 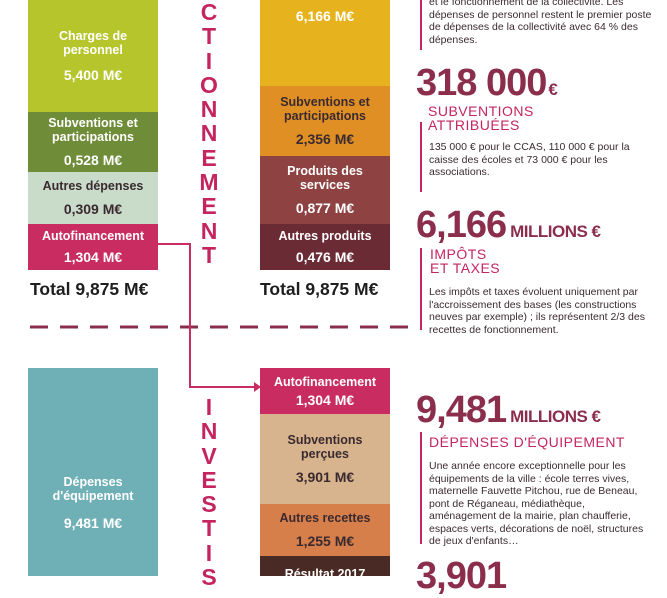 What do you see at coordinates (325, 518) in the screenshot?
I see `block-label: Autres recettes` at bounding box center [325, 518].